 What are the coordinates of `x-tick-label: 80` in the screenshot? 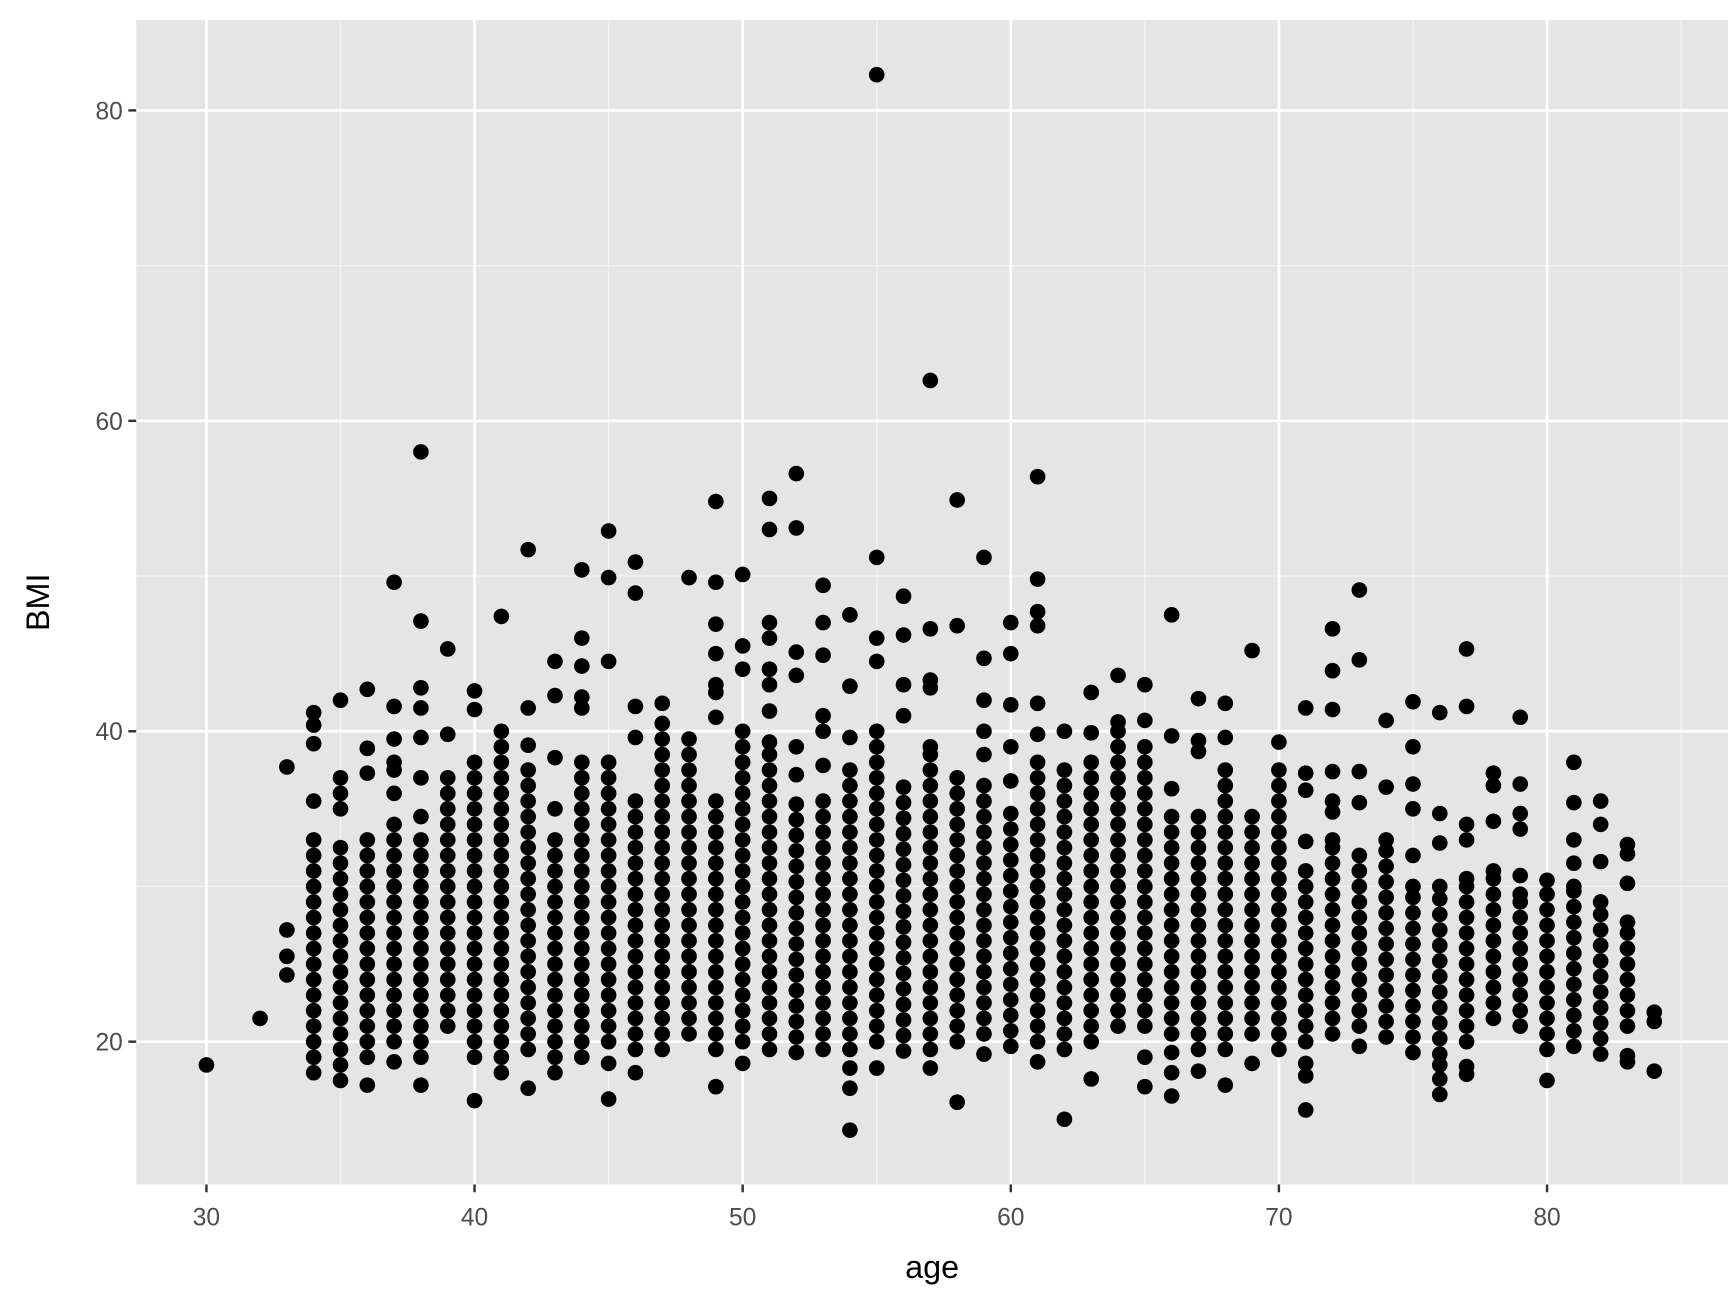 It's located at (1546, 1218).